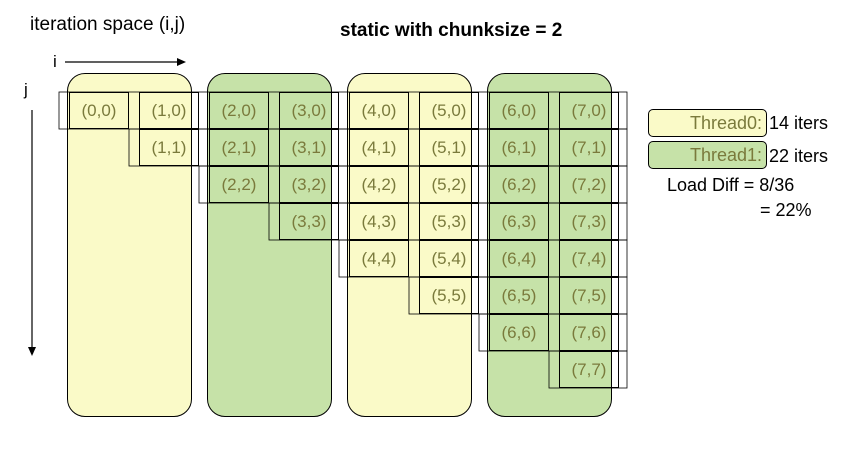 This screenshot has width=862, height=450. I want to click on iteration-cell: (5,1), so click(449, 147).